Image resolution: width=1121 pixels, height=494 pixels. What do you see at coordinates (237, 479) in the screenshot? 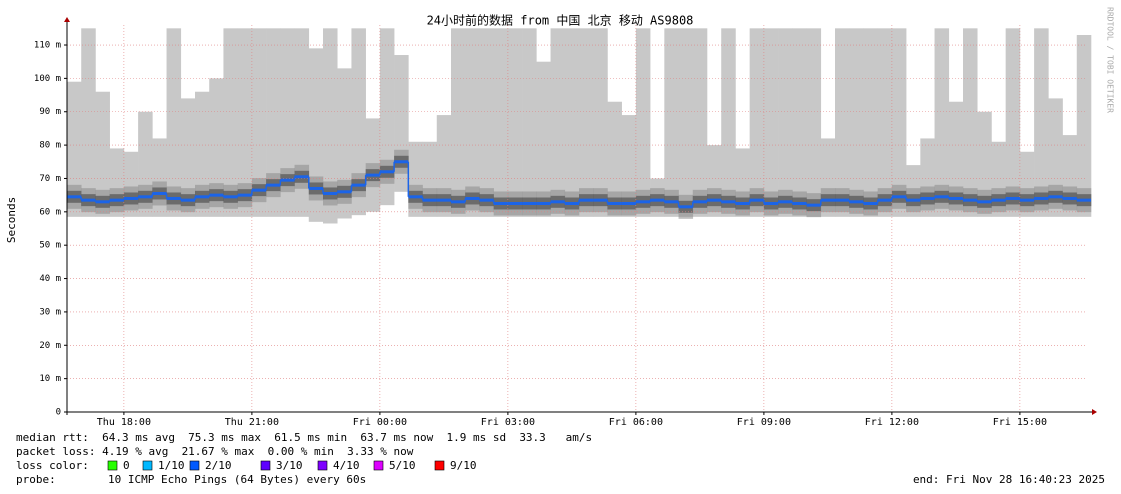
I see `probe: 10 ICMP Echo Pings (64 Bytes) every 60s` at bounding box center [237, 479].